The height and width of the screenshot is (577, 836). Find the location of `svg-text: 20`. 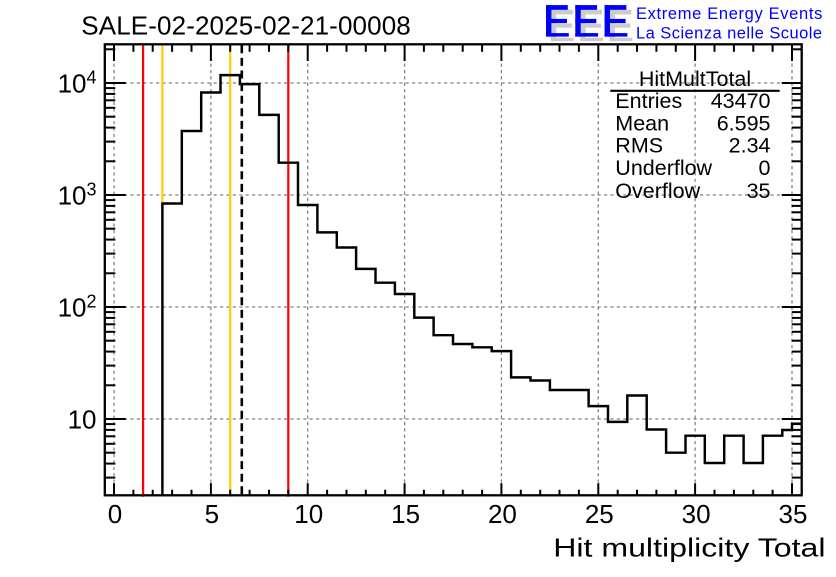

svg-text: 20 is located at coordinates (502, 514).